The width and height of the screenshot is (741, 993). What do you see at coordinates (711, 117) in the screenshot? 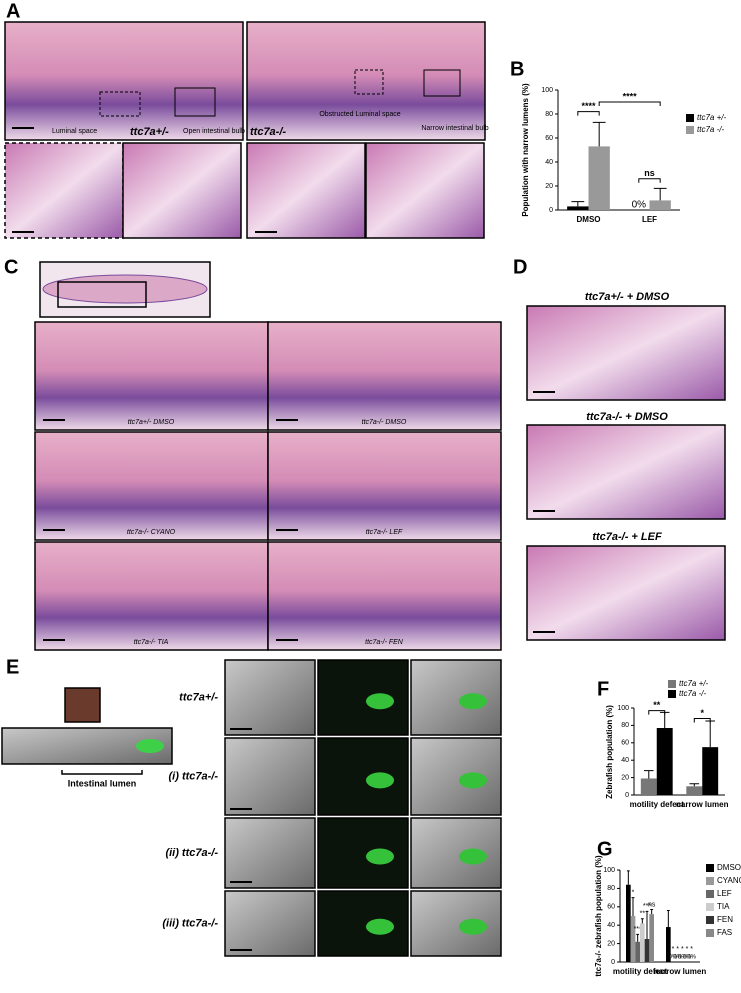
I see `legend-label: ttc7a +/-` at bounding box center [711, 117].